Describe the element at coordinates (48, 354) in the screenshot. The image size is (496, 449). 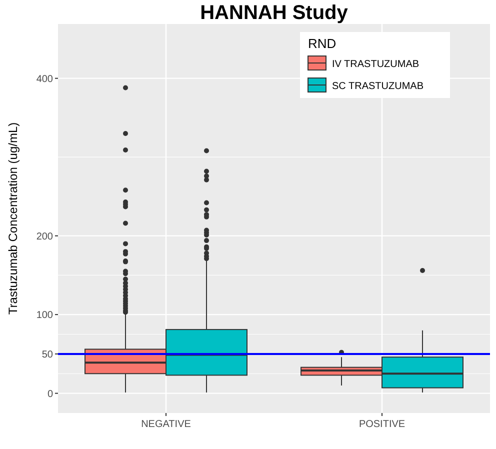
I see `y-tick-label: 50` at that location.